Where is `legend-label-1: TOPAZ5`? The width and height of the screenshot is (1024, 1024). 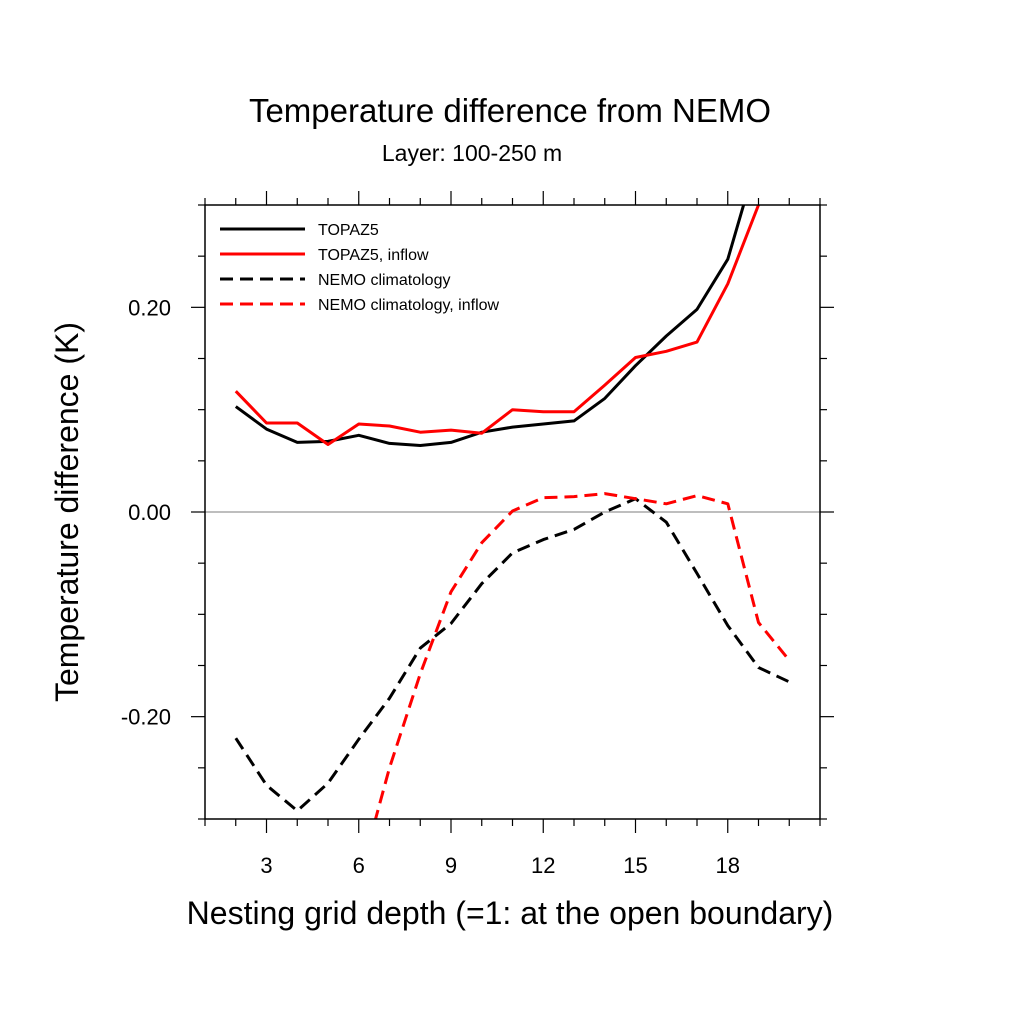
legend-label-1: TOPAZ5 is located at coordinates (348, 230).